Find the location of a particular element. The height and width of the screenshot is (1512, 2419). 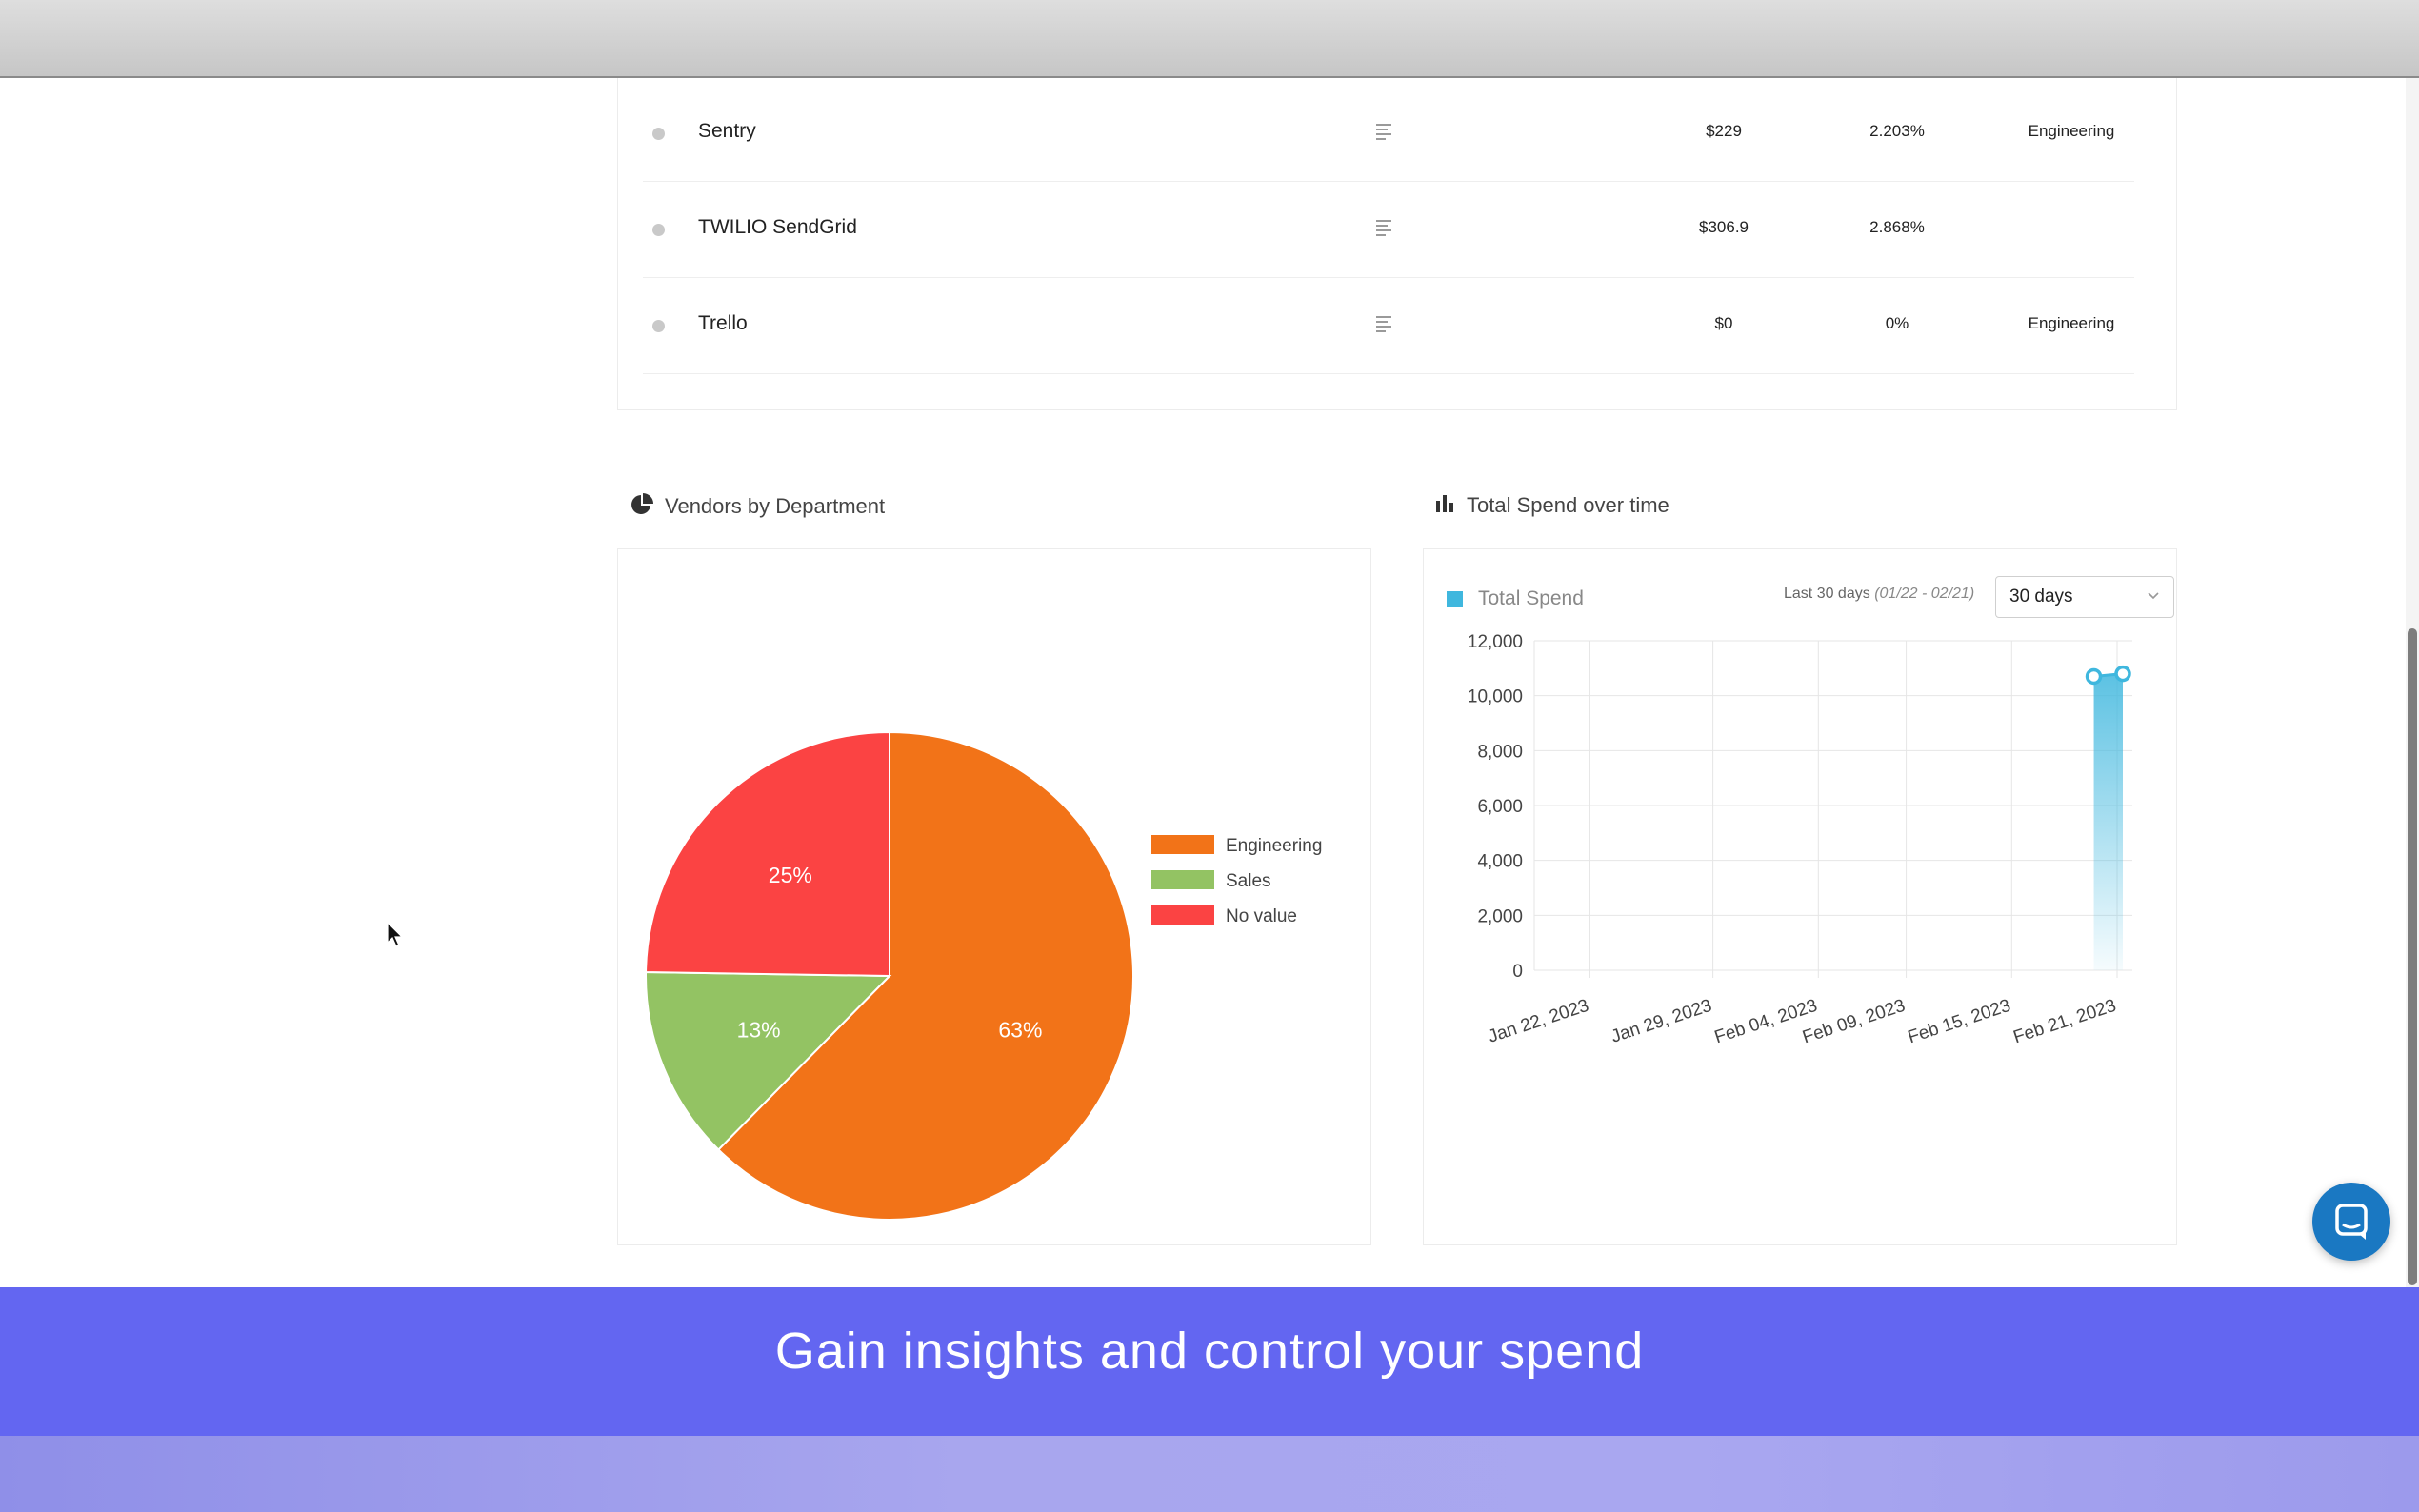

legend-label: Sales is located at coordinates (1248, 881).